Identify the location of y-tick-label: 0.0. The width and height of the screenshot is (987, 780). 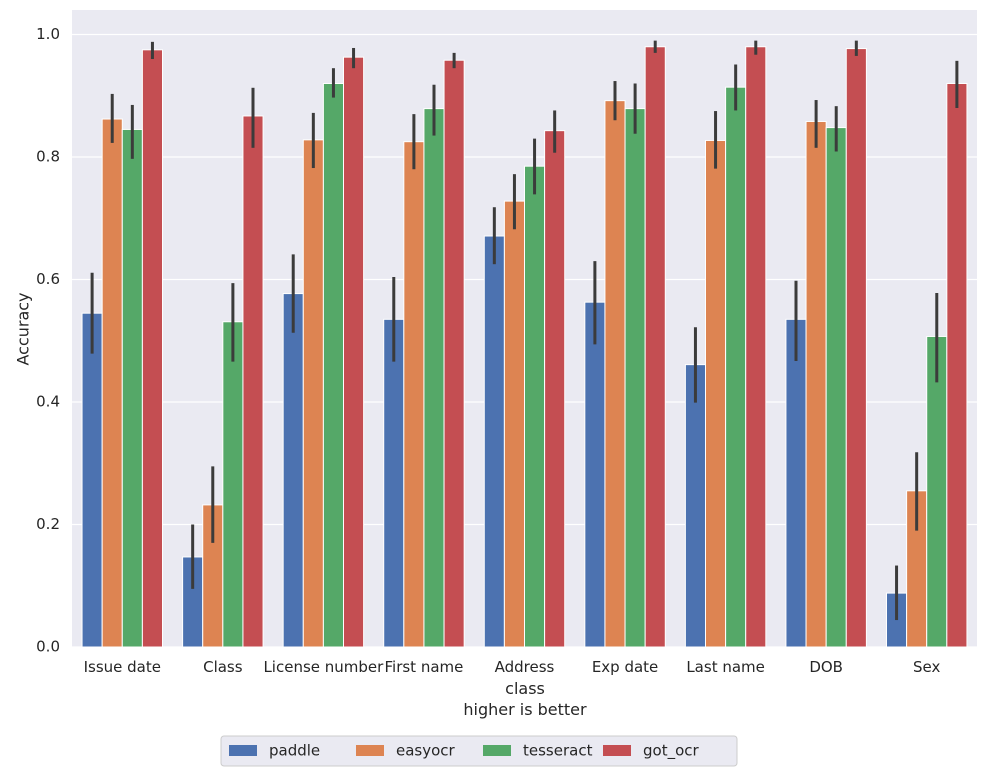
(48, 647).